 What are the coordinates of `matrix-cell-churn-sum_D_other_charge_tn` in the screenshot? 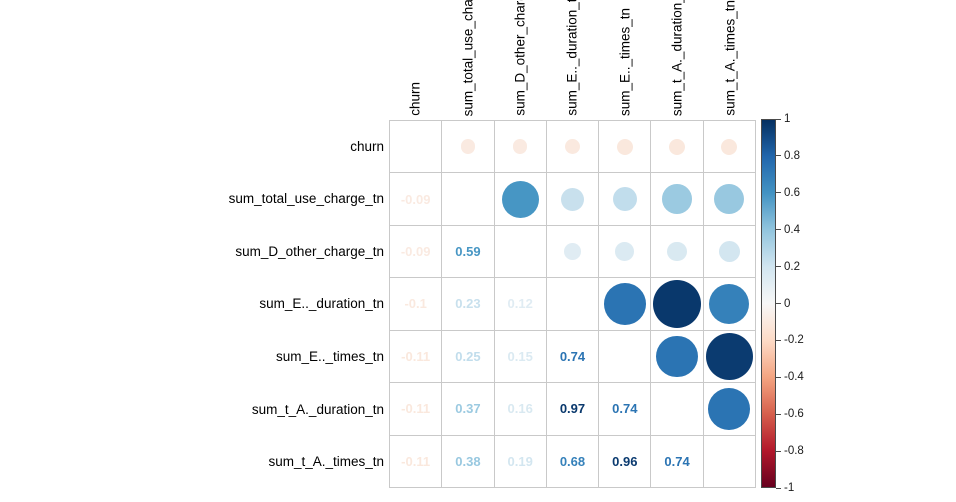 It's located at (520, 147).